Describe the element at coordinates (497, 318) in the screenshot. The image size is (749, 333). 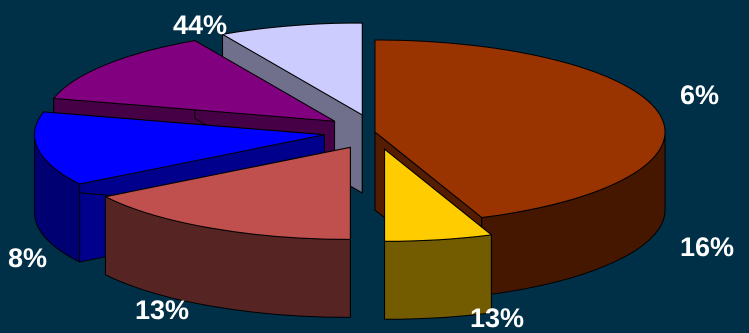
I see `slice-label-3: 13%` at that location.